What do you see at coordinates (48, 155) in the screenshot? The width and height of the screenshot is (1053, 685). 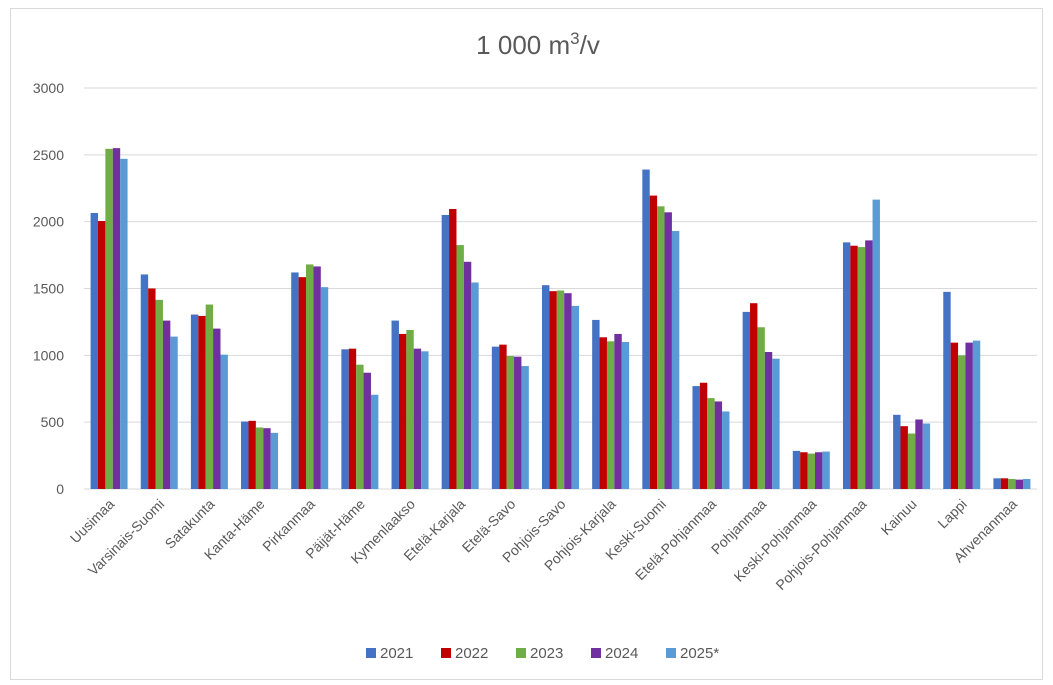 I see `y-tick-label: 2500` at bounding box center [48, 155].